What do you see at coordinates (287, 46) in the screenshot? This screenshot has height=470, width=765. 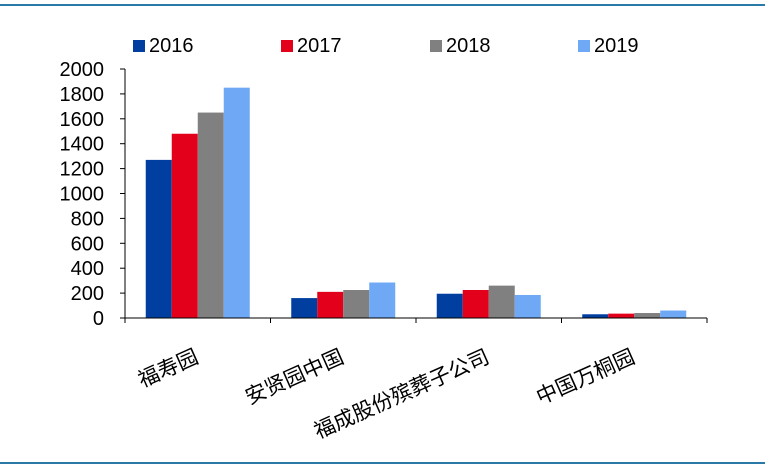 I see `legend-swatch-2017` at bounding box center [287, 46].